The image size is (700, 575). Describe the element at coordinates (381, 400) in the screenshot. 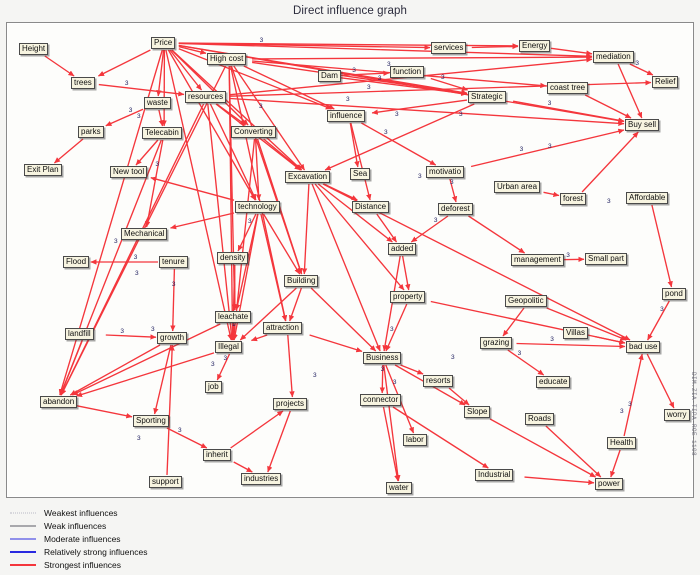

I see `graph-node-connector: connector` at that location.